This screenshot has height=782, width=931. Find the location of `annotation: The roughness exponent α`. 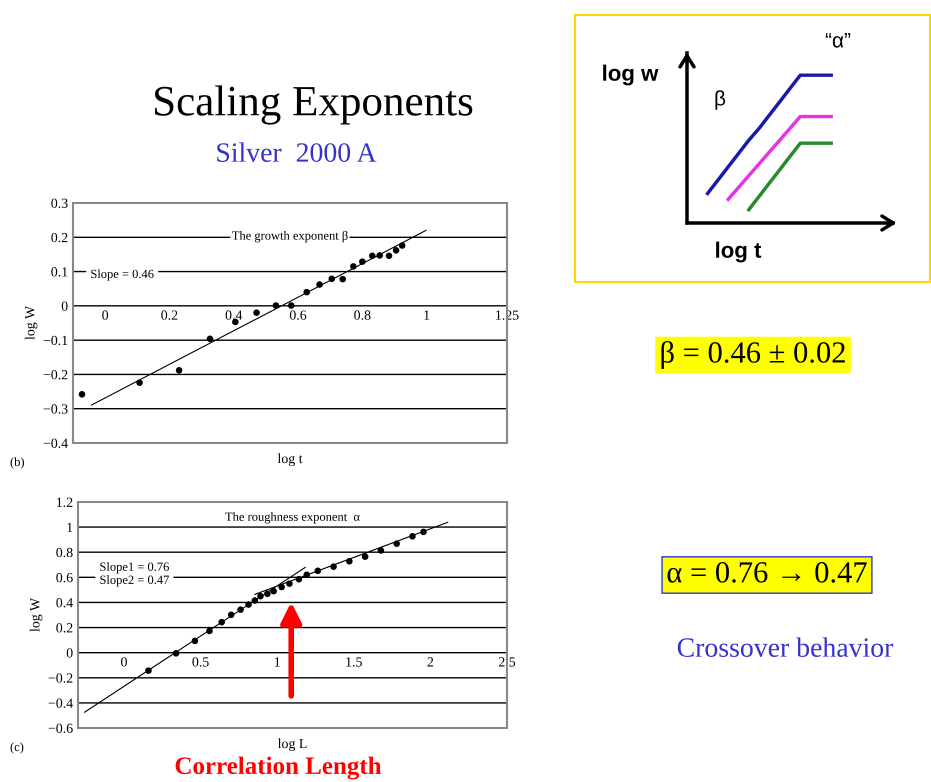

annotation: The roughness exponent α is located at coordinates (292, 518).